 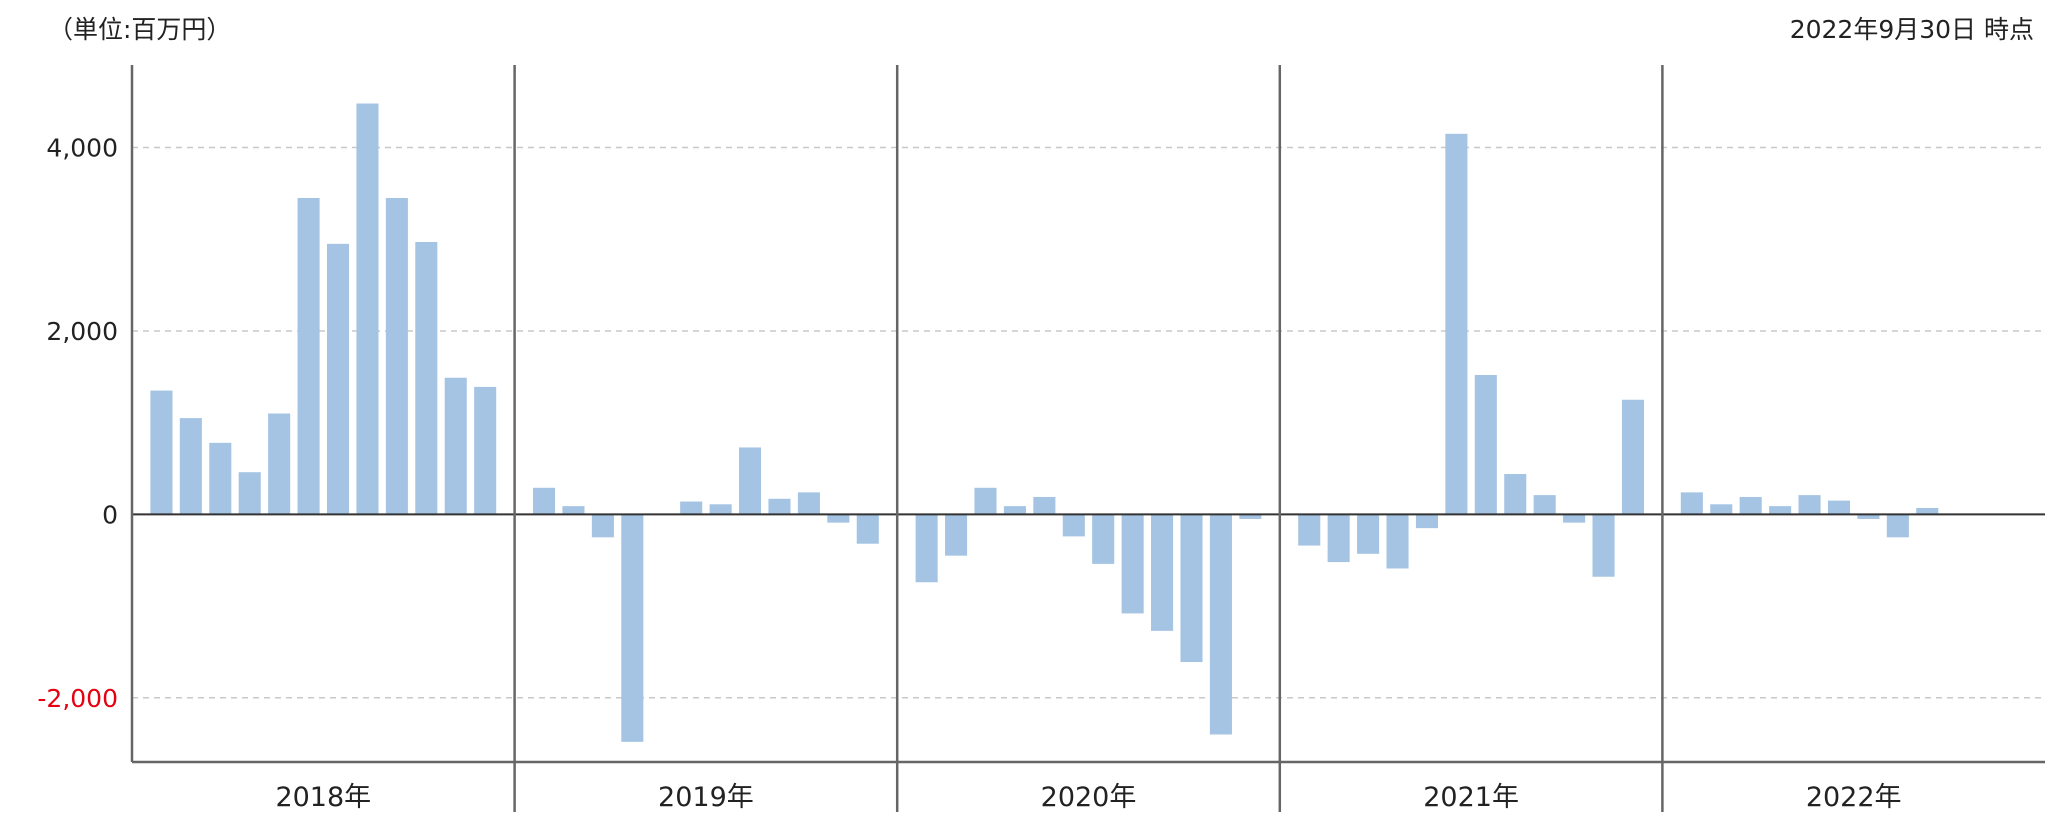 What do you see at coordinates (1854, 797) in the screenshot?
I see `year-label: 2022年` at bounding box center [1854, 797].